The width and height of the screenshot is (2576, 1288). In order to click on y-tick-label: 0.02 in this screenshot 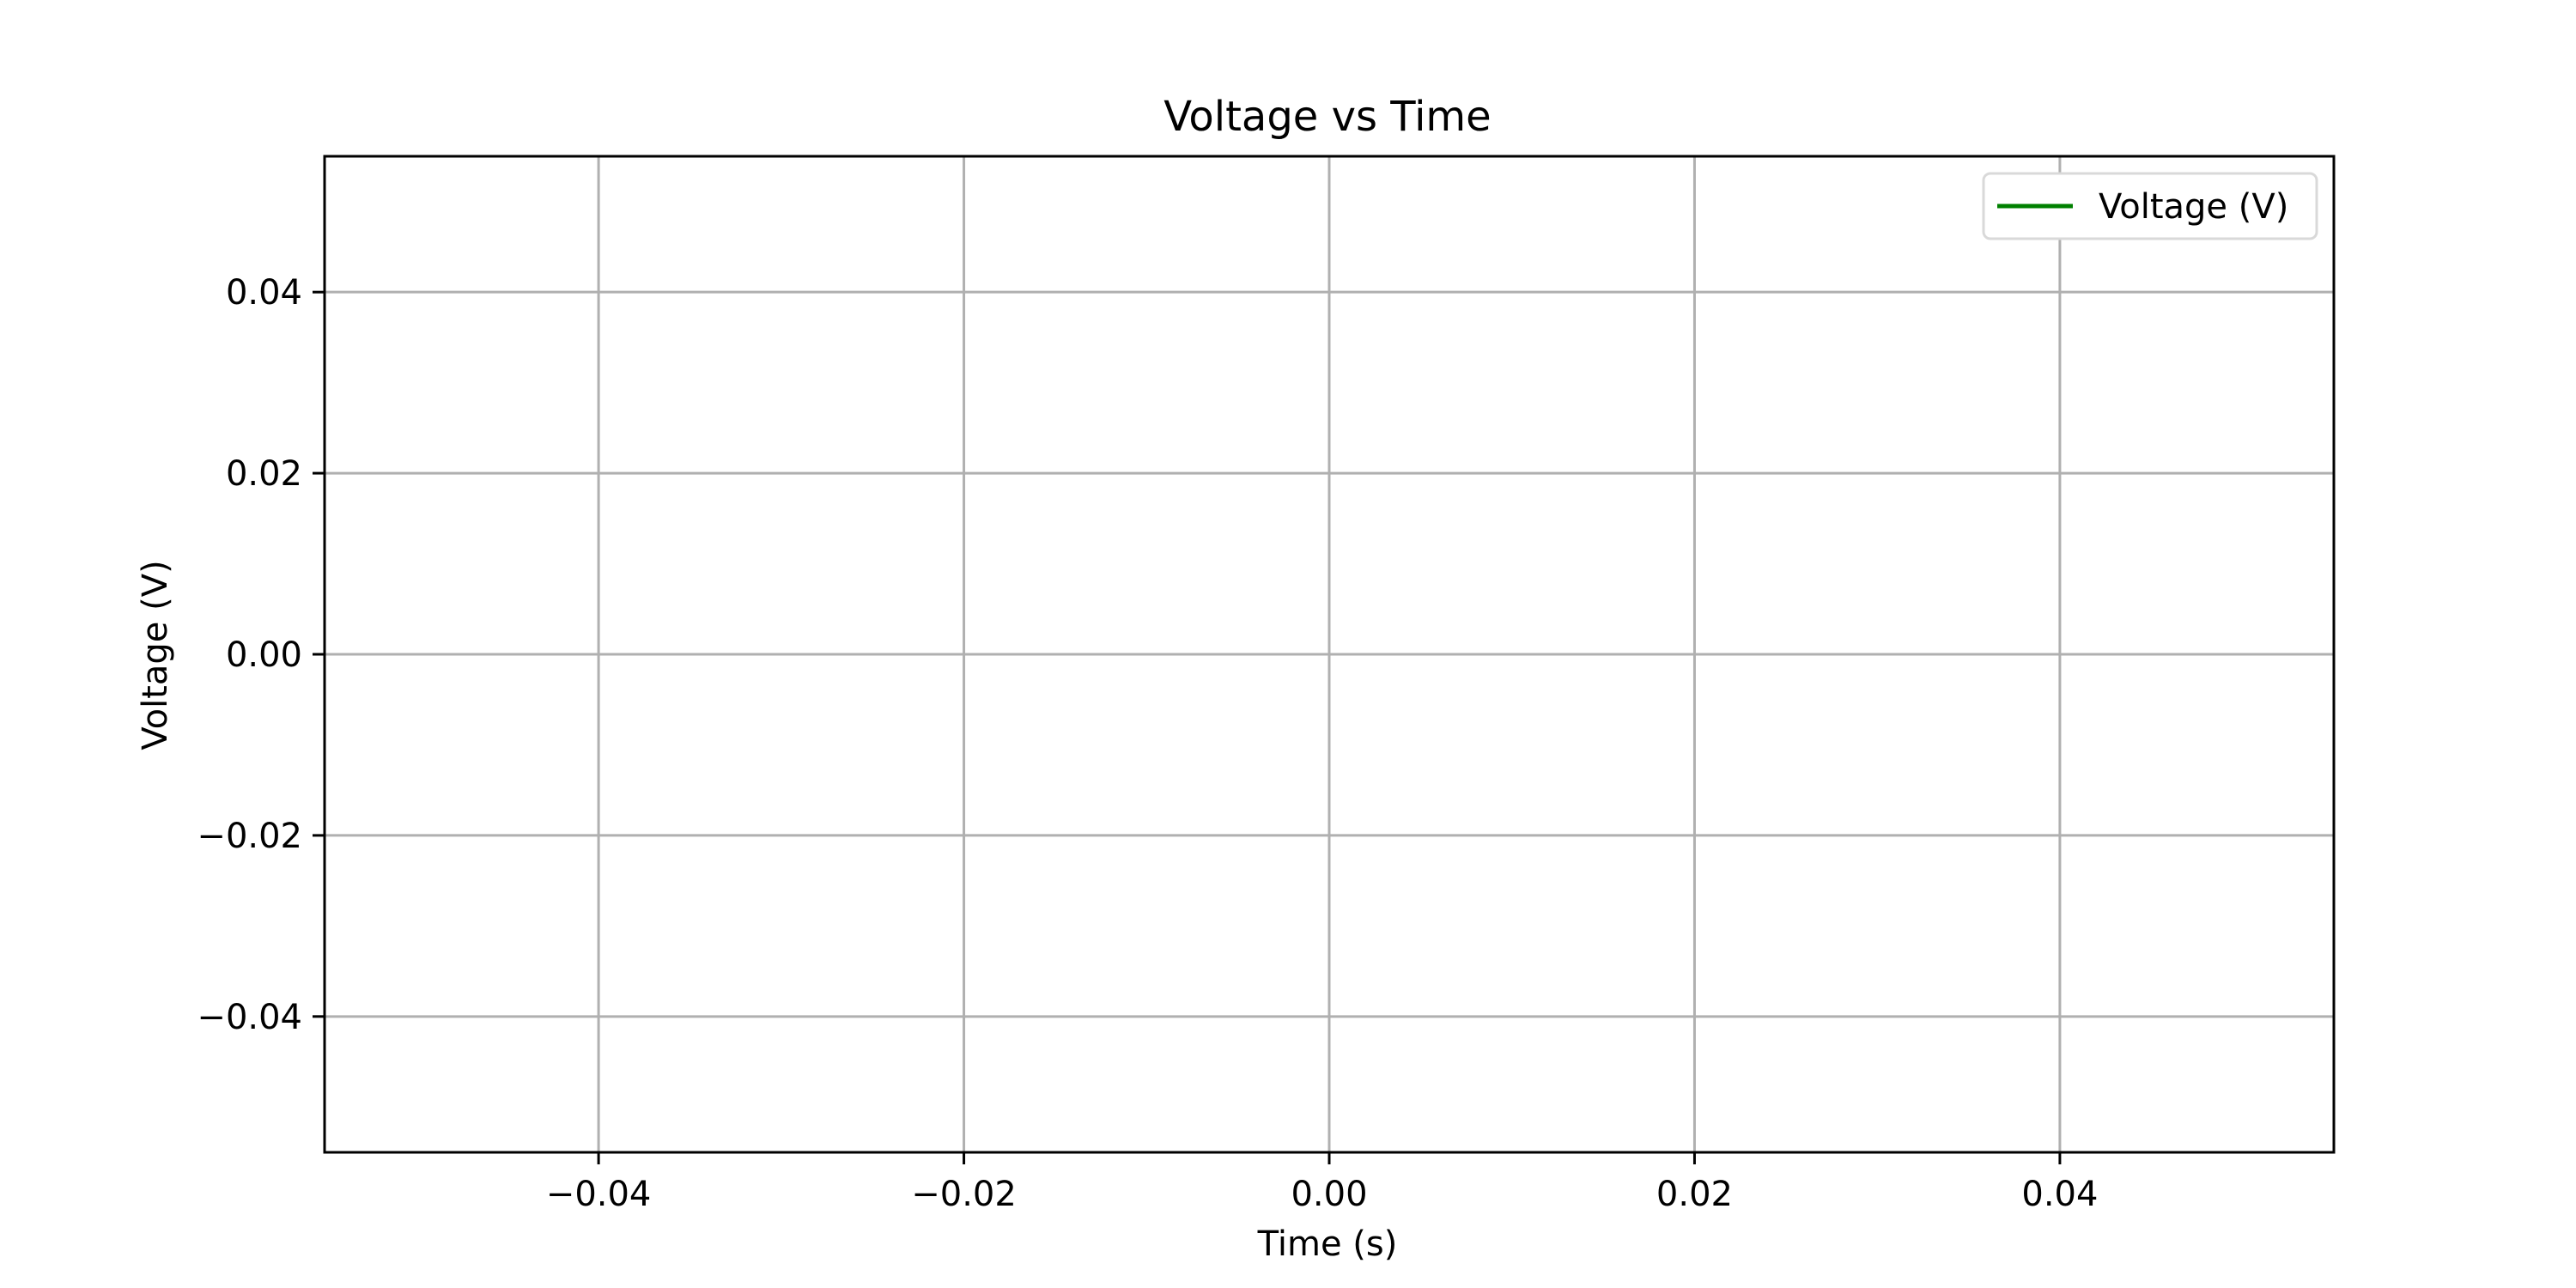, I will do `click(264, 474)`.